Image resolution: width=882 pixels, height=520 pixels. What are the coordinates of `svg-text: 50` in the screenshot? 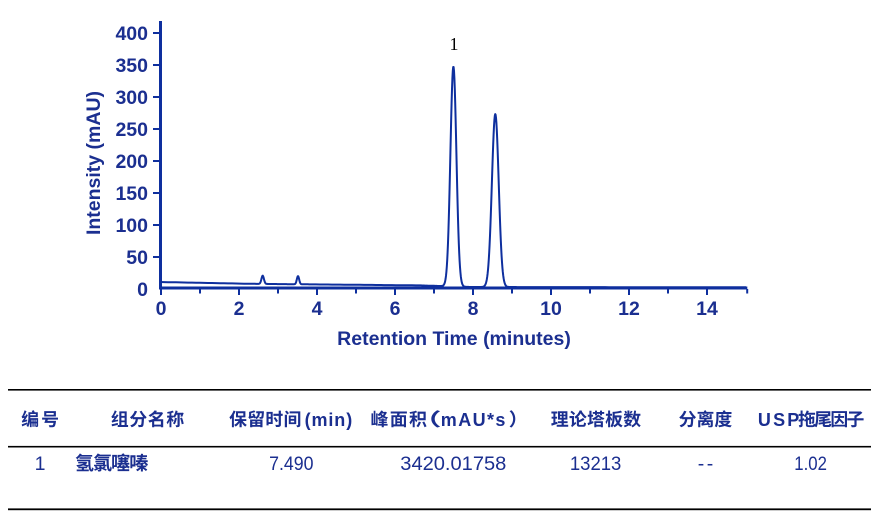 It's located at (137, 258).